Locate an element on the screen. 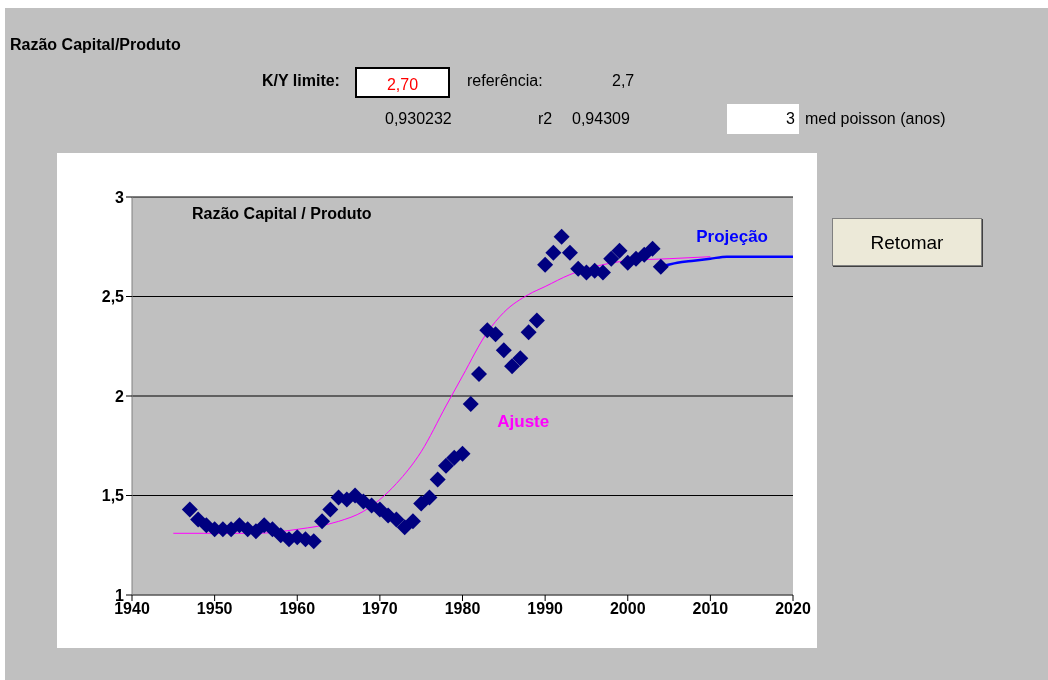 The height and width of the screenshot is (680, 1048). text: med poisson (anos) is located at coordinates (875, 119).